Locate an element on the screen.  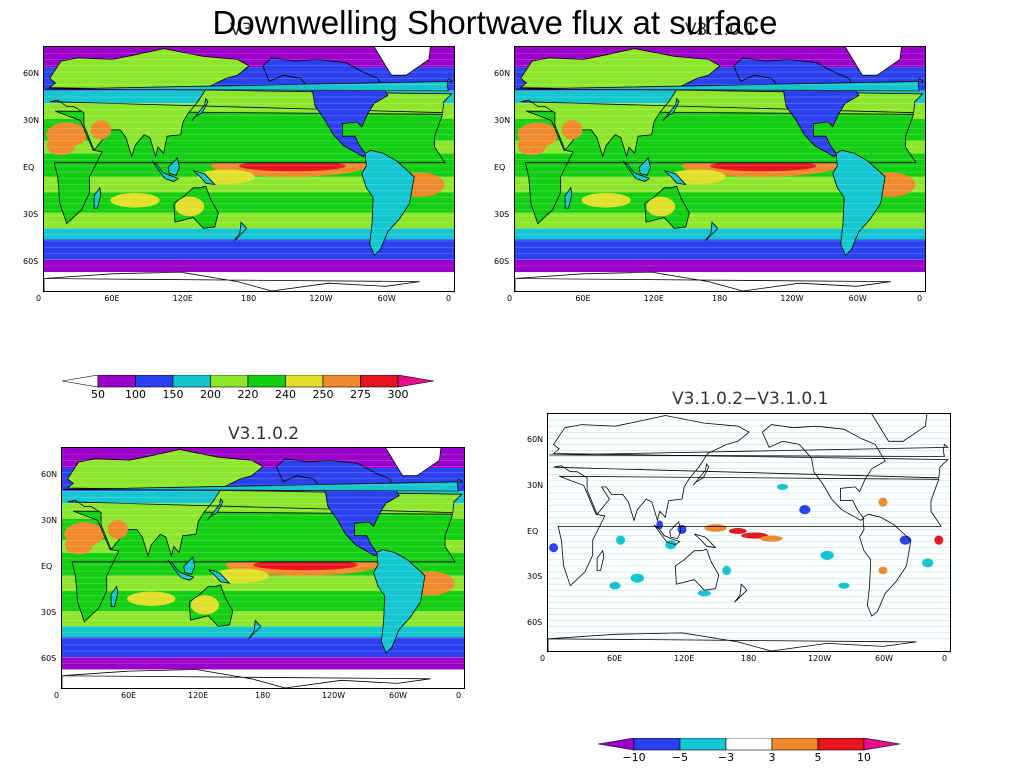
colorbar-tick-label: 150 is located at coordinates (173, 394).